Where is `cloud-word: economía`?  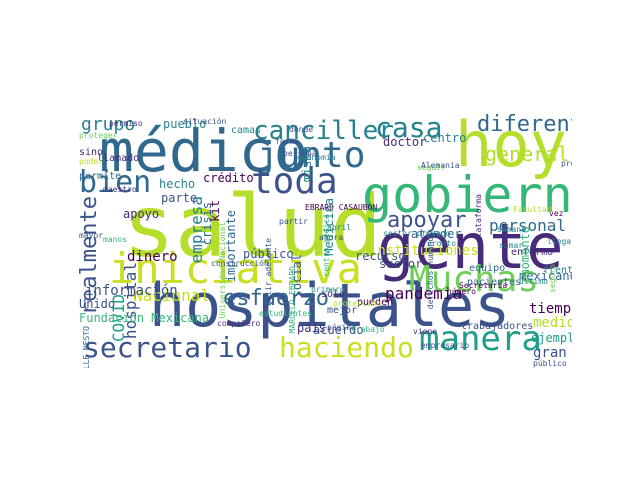 cloud-word: economía is located at coordinates (316, 157).